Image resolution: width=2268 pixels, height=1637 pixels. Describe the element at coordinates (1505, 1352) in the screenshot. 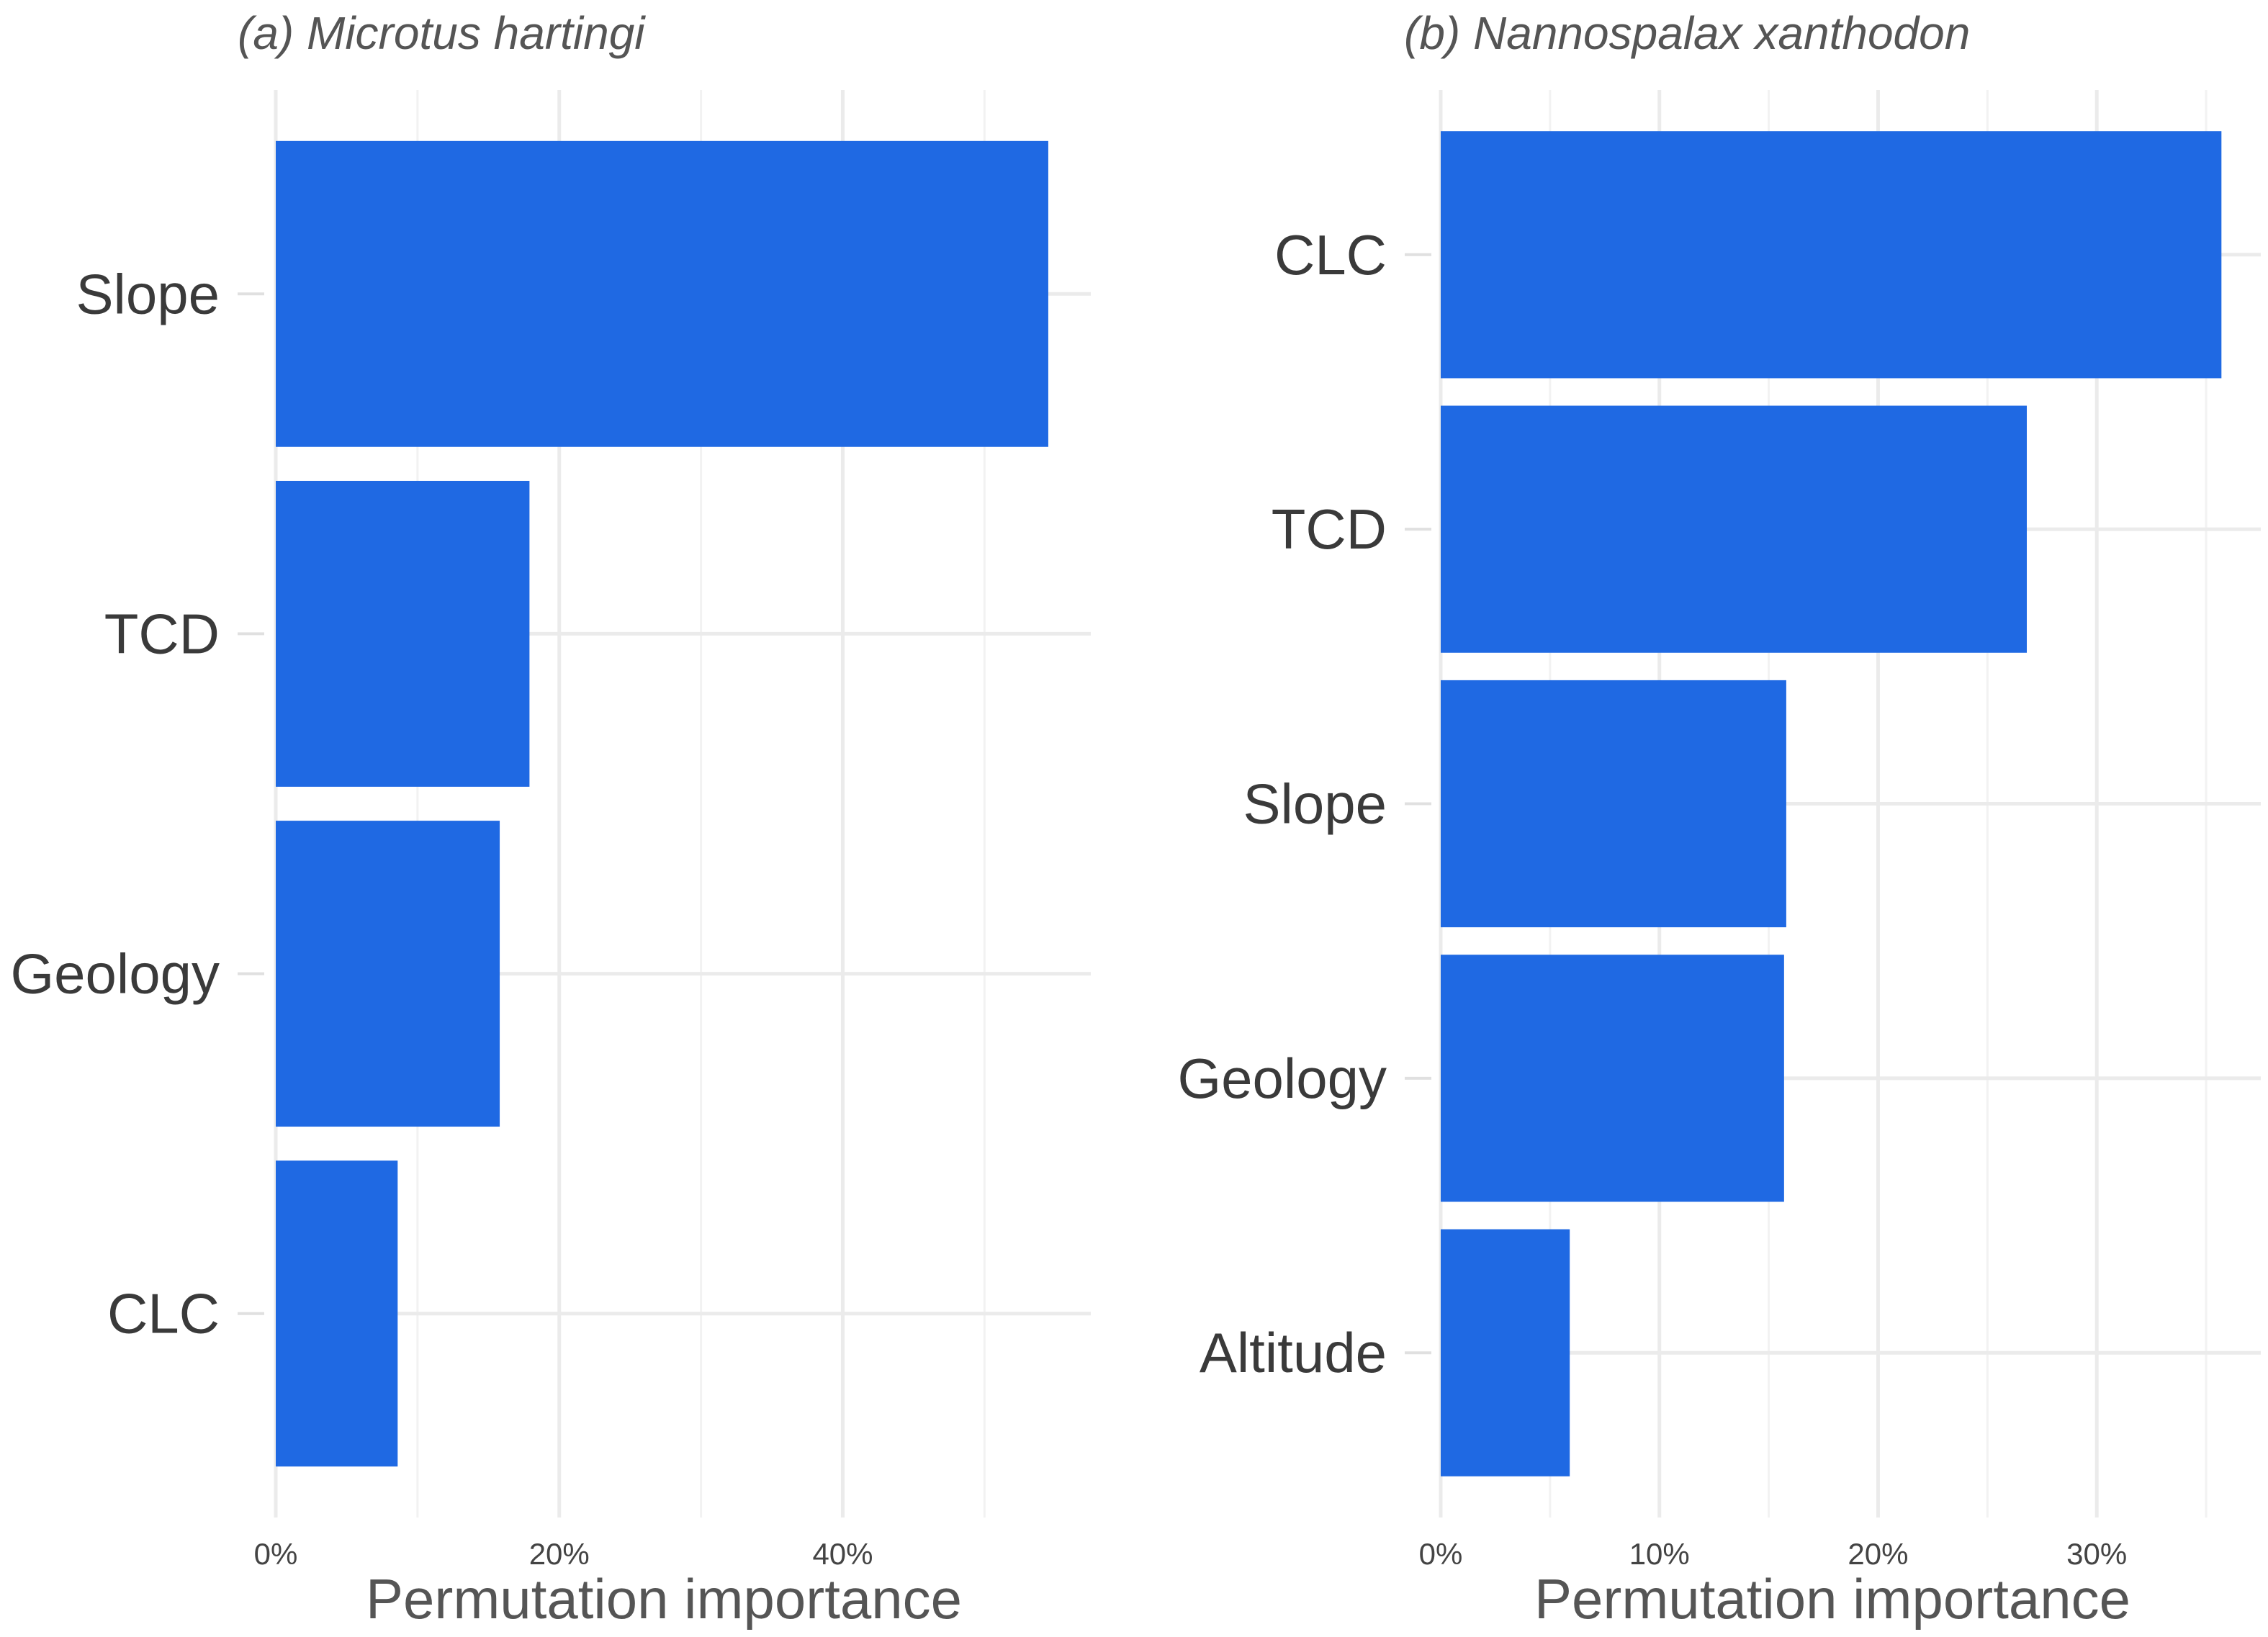

I see `panel-b-bar-altitude` at that location.